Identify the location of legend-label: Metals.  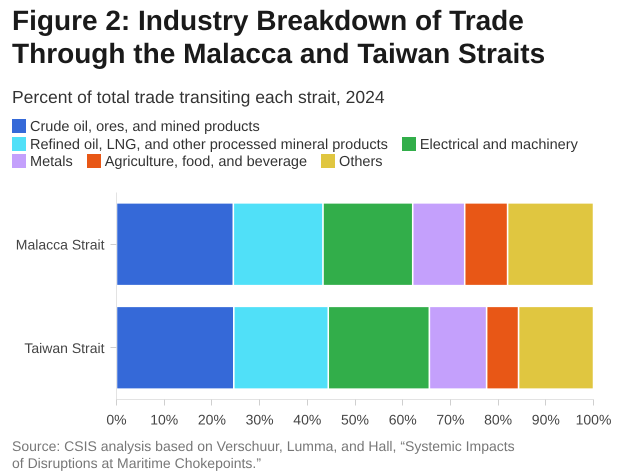
(51, 163).